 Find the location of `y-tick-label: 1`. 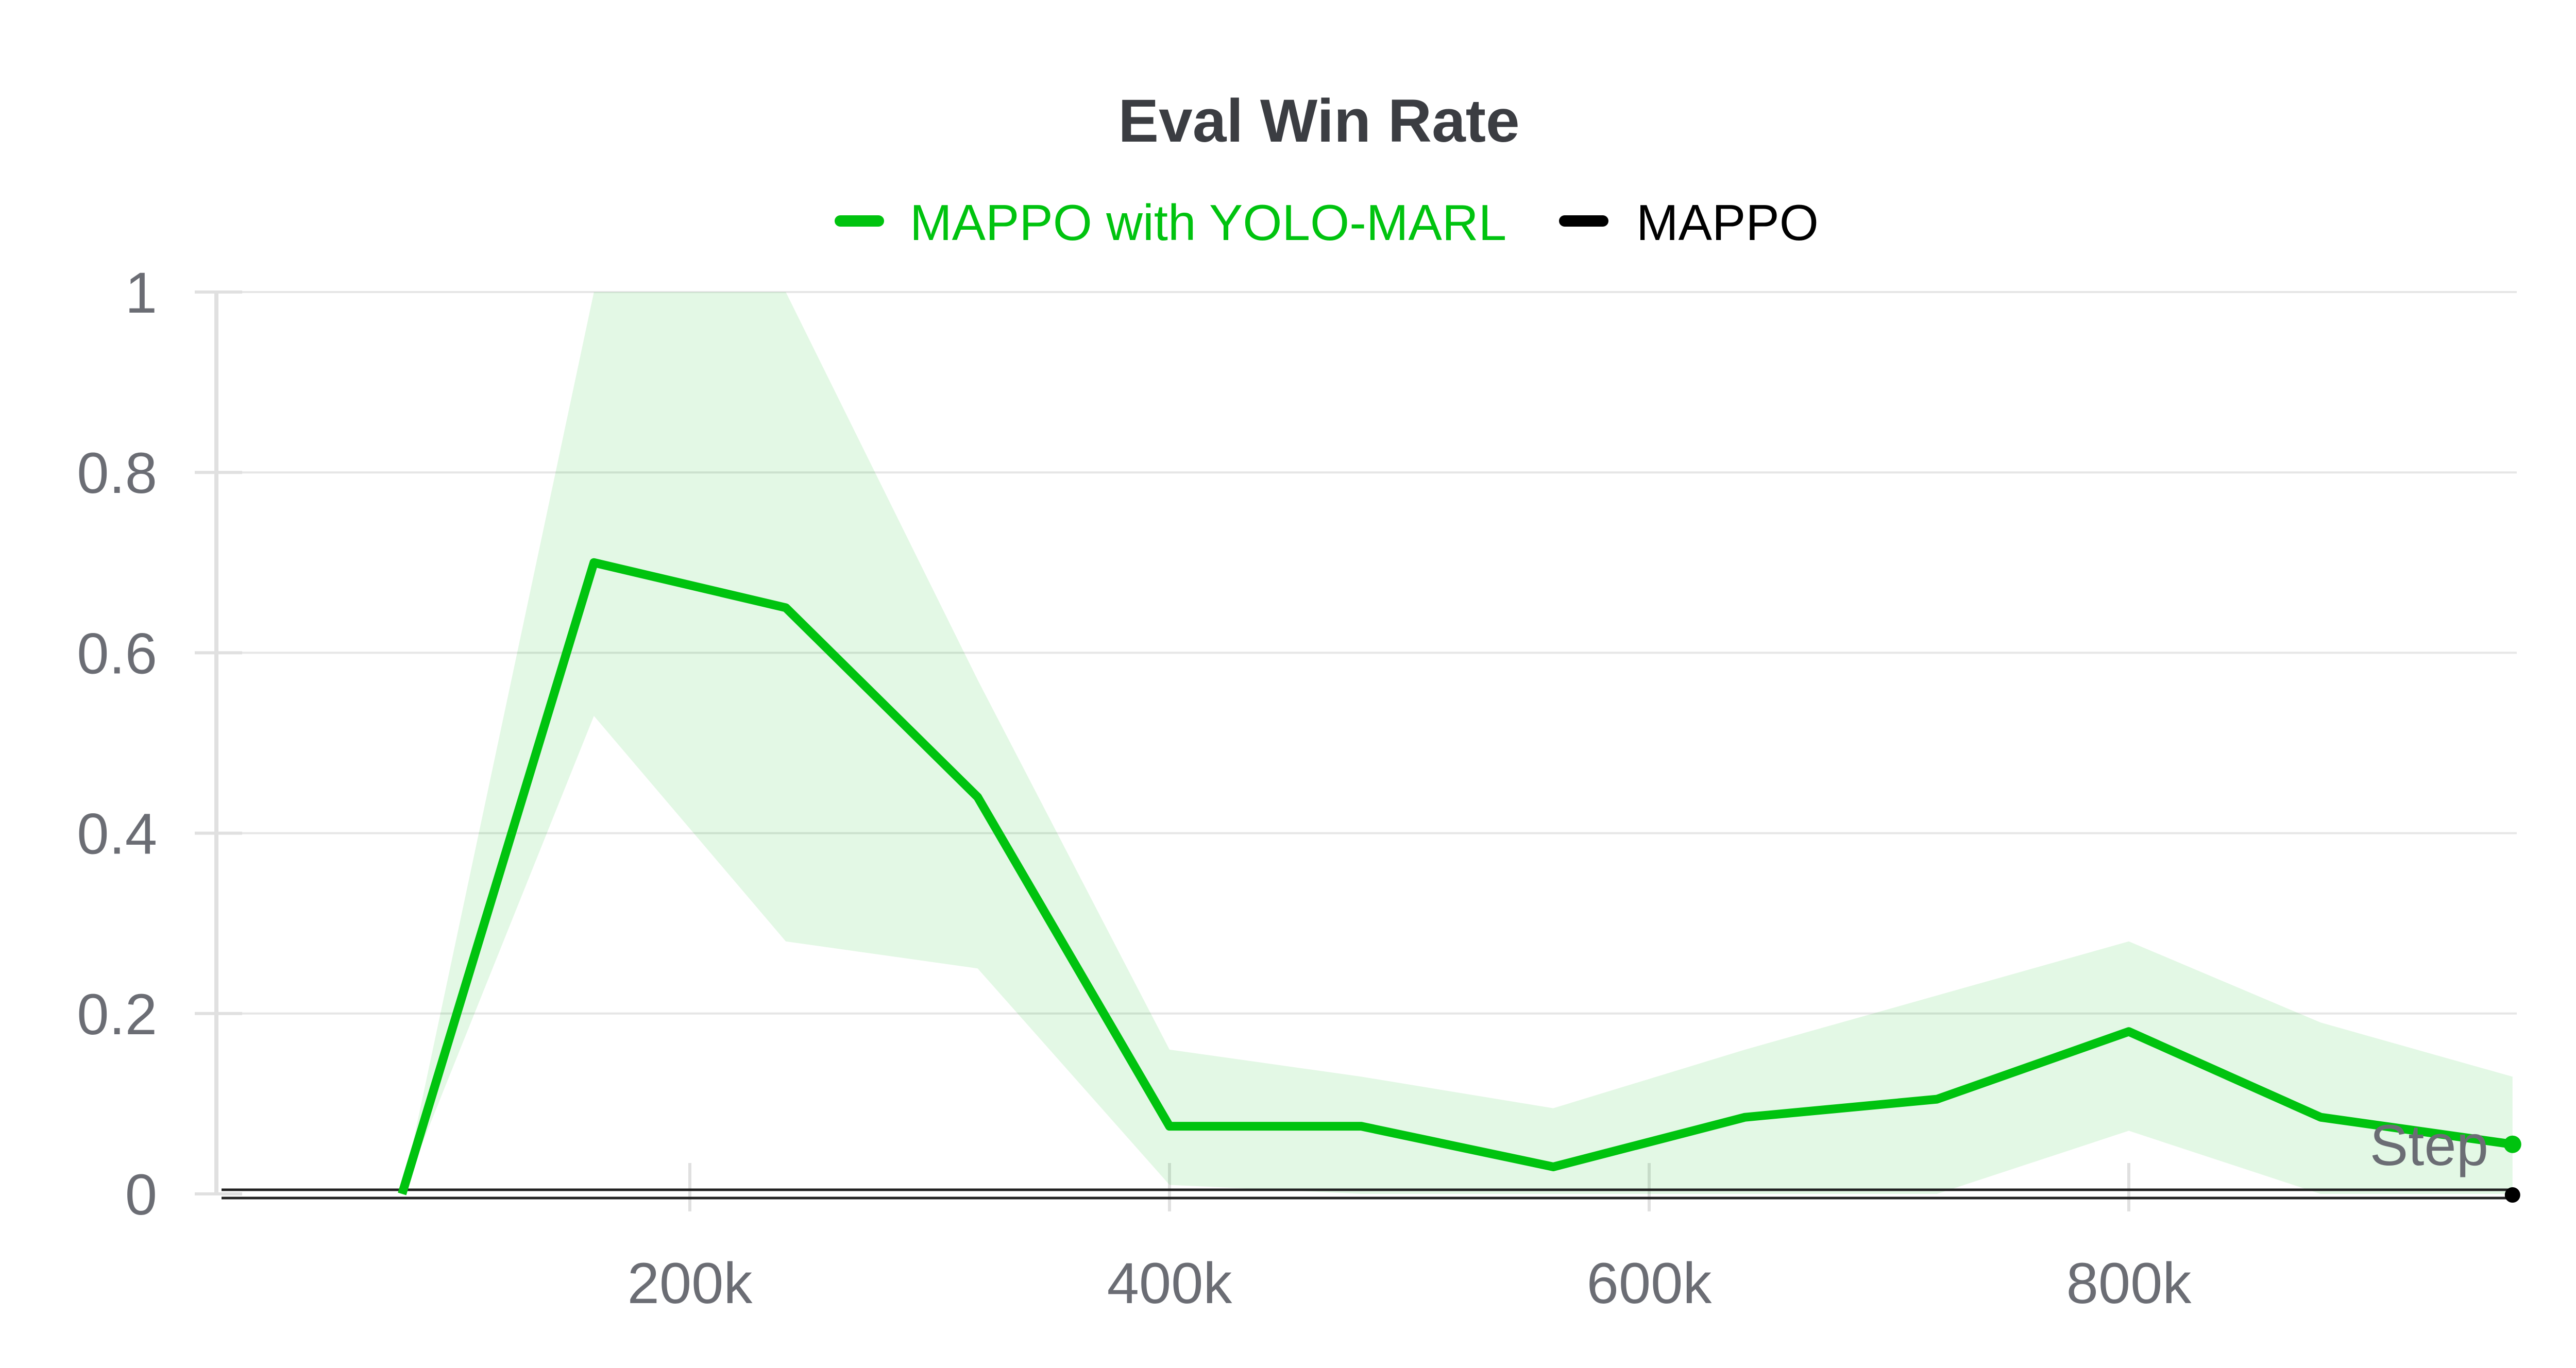

y-tick-label: 1 is located at coordinates (141, 293).